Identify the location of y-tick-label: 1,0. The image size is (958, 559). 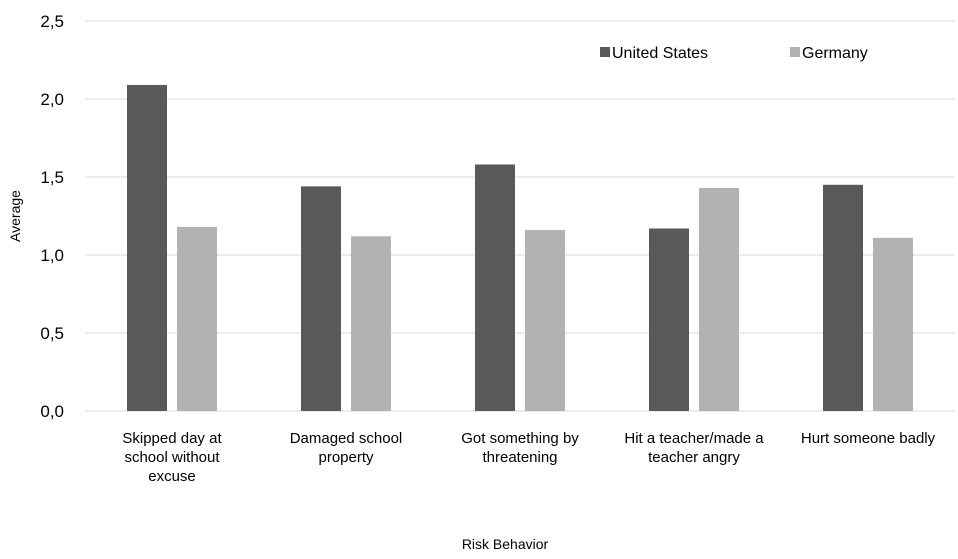
(52, 255).